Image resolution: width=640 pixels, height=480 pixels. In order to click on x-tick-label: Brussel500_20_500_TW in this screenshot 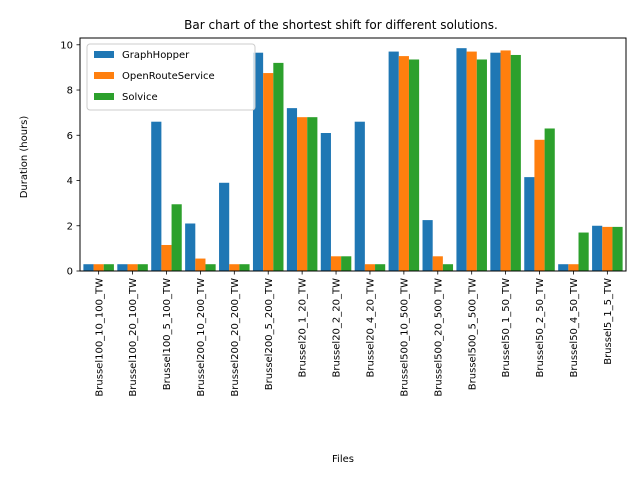, I will do `click(438, 337)`.